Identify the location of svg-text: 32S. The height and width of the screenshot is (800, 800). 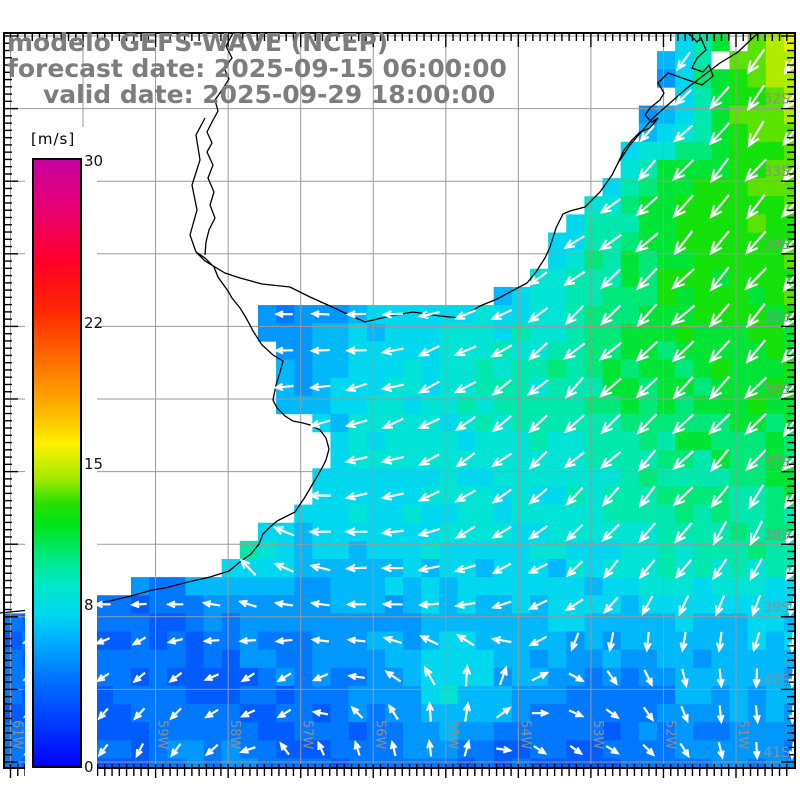
(776, 100).